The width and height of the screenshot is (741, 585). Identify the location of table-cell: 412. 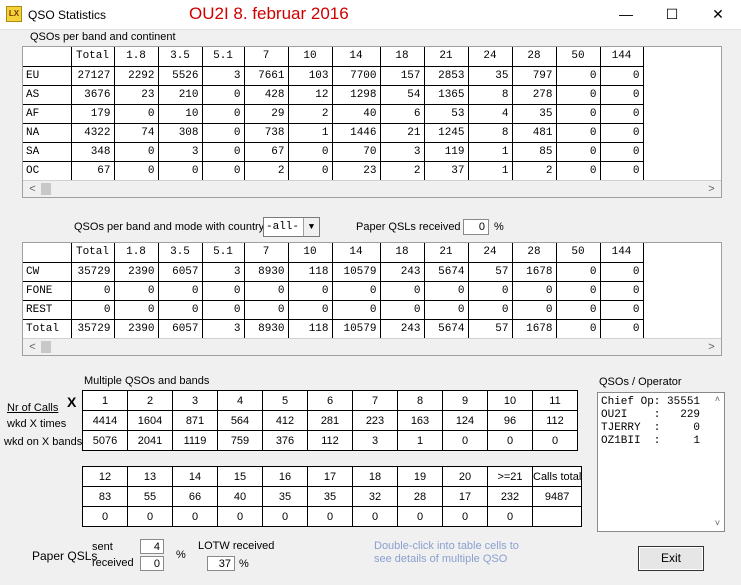
(285, 420).